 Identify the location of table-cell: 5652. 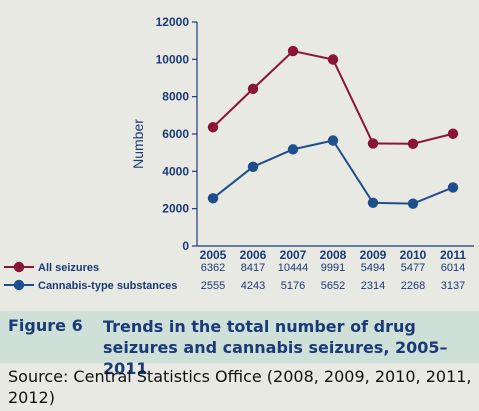
(333, 286).